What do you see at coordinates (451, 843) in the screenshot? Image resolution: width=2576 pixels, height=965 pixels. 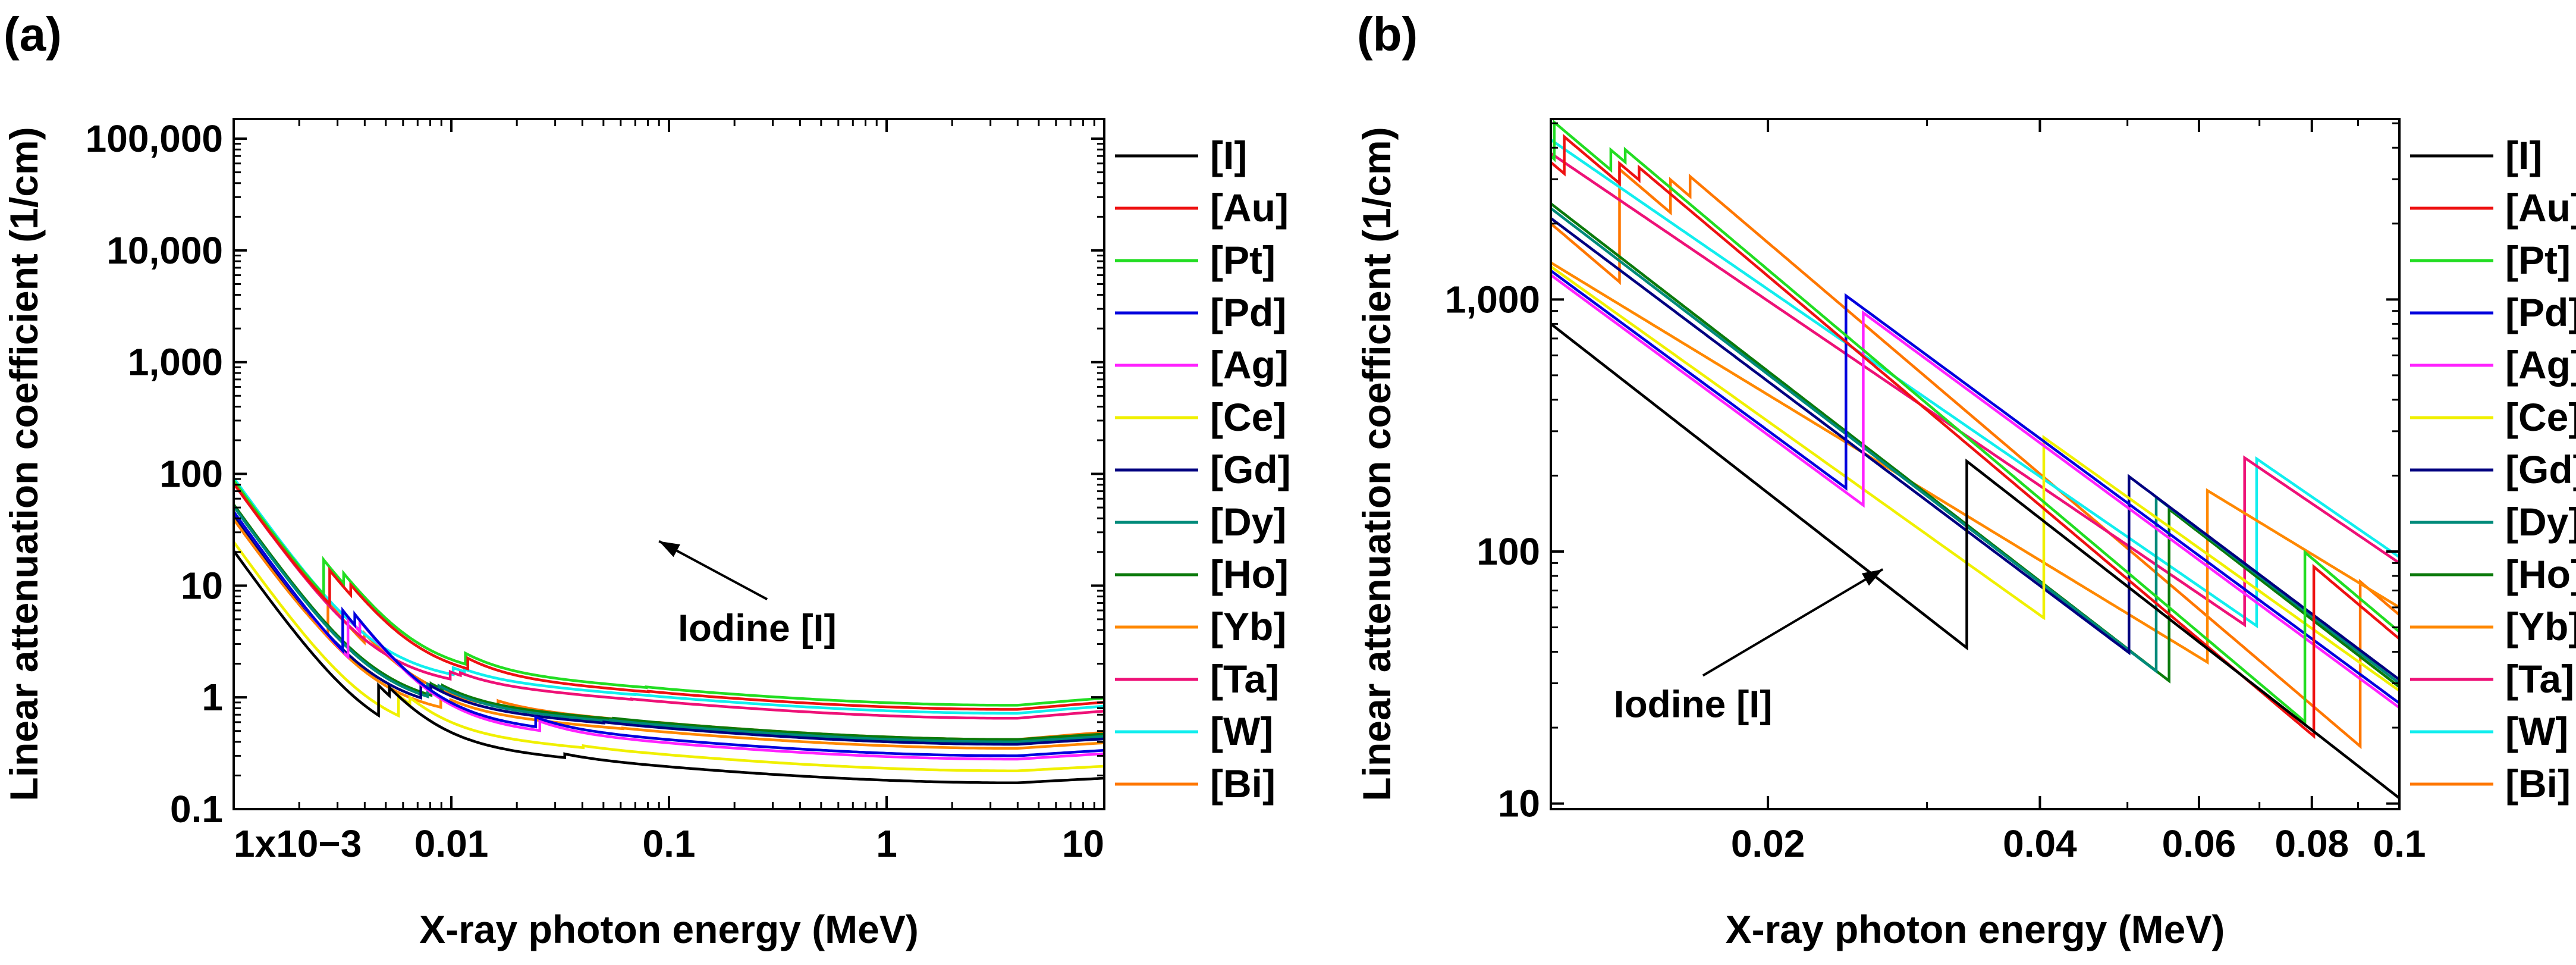 I see `x-tick-label: 0.01` at bounding box center [451, 843].